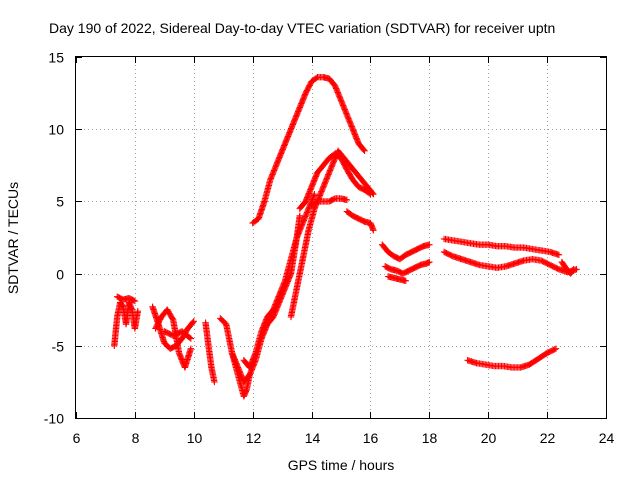  I want to click on y-tick-label: 0, so click(60, 275).